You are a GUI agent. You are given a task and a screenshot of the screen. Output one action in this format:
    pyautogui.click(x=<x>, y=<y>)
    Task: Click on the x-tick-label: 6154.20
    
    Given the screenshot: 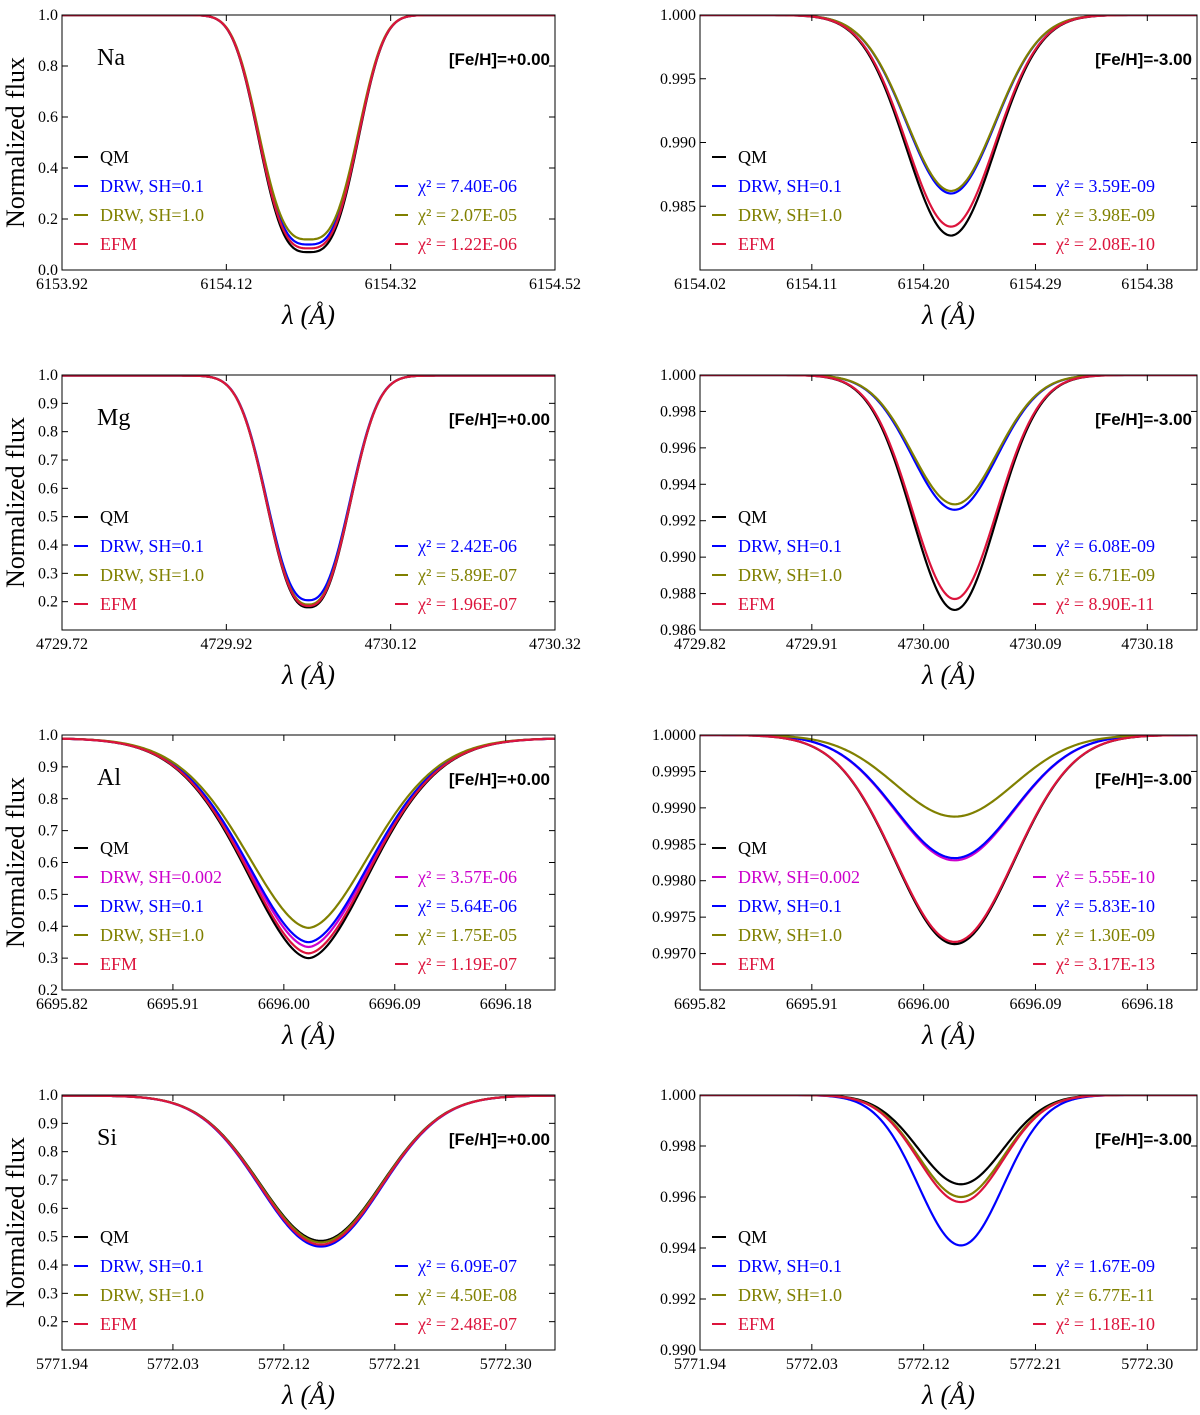 What is the action you would take?
    pyautogui.click(x=924, y=284)
    